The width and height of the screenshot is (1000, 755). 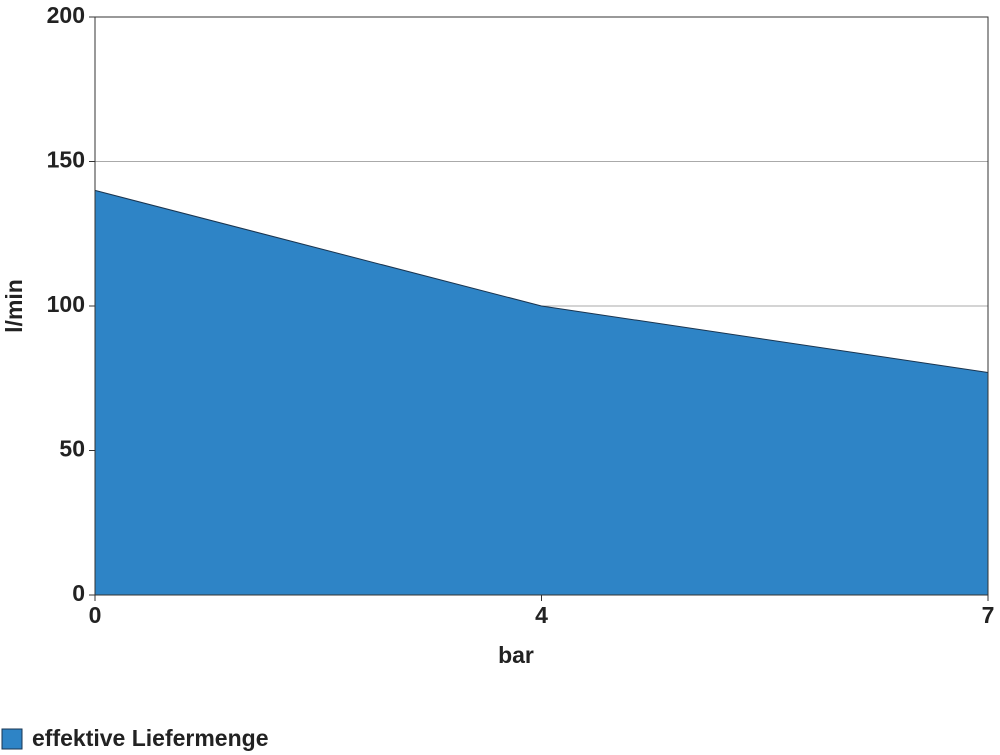 I want to click on y-tick-label: 200, so click(x=66, y=15).